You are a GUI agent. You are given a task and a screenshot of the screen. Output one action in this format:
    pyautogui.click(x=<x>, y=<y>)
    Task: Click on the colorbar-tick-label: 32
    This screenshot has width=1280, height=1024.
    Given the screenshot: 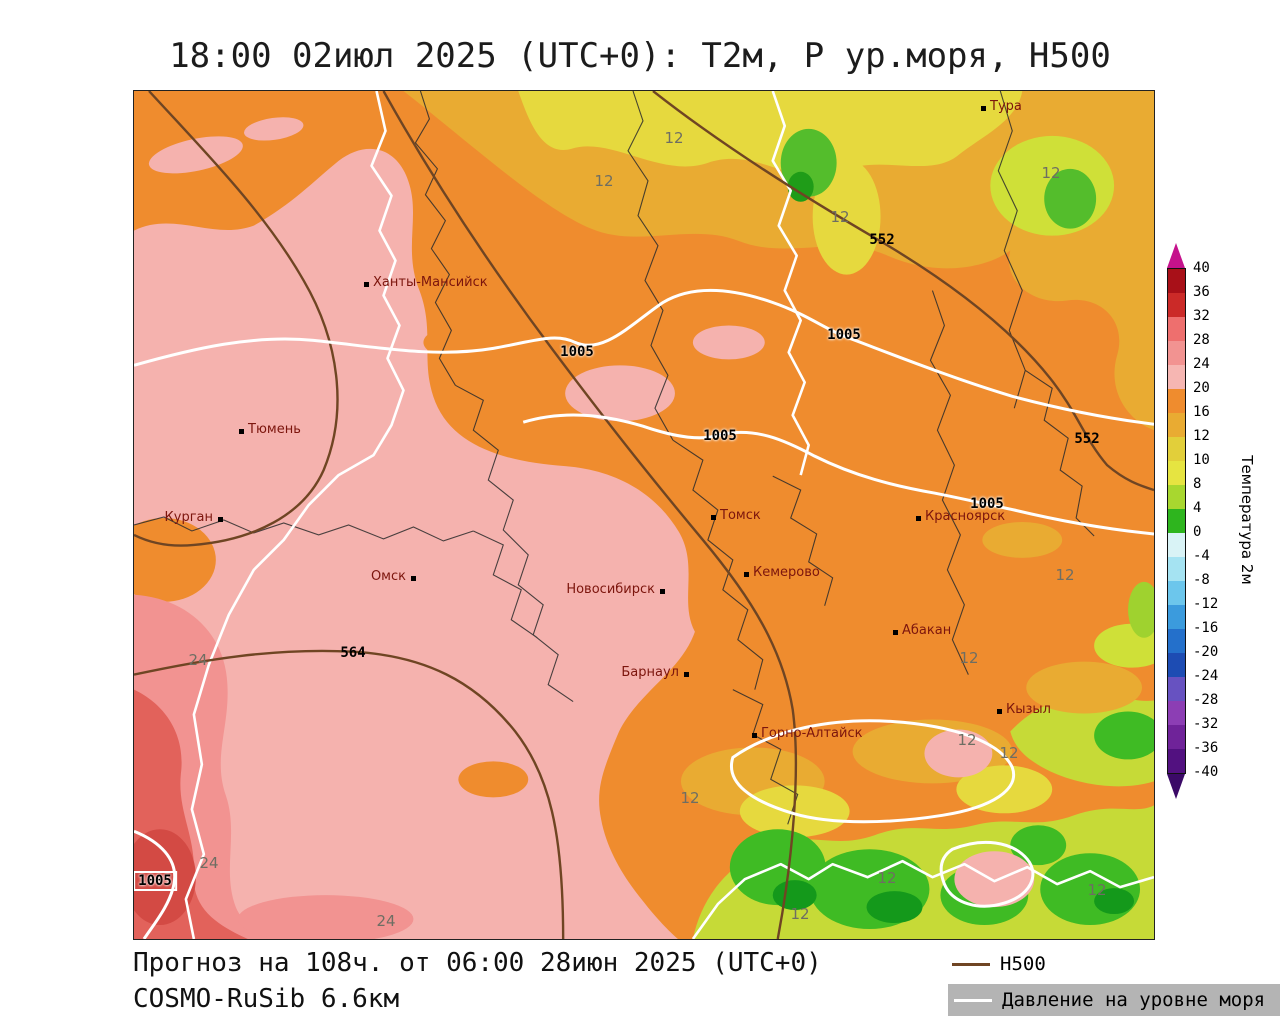 What is the action you would take?
    pyautogui.click(x=1201, y=316)
    